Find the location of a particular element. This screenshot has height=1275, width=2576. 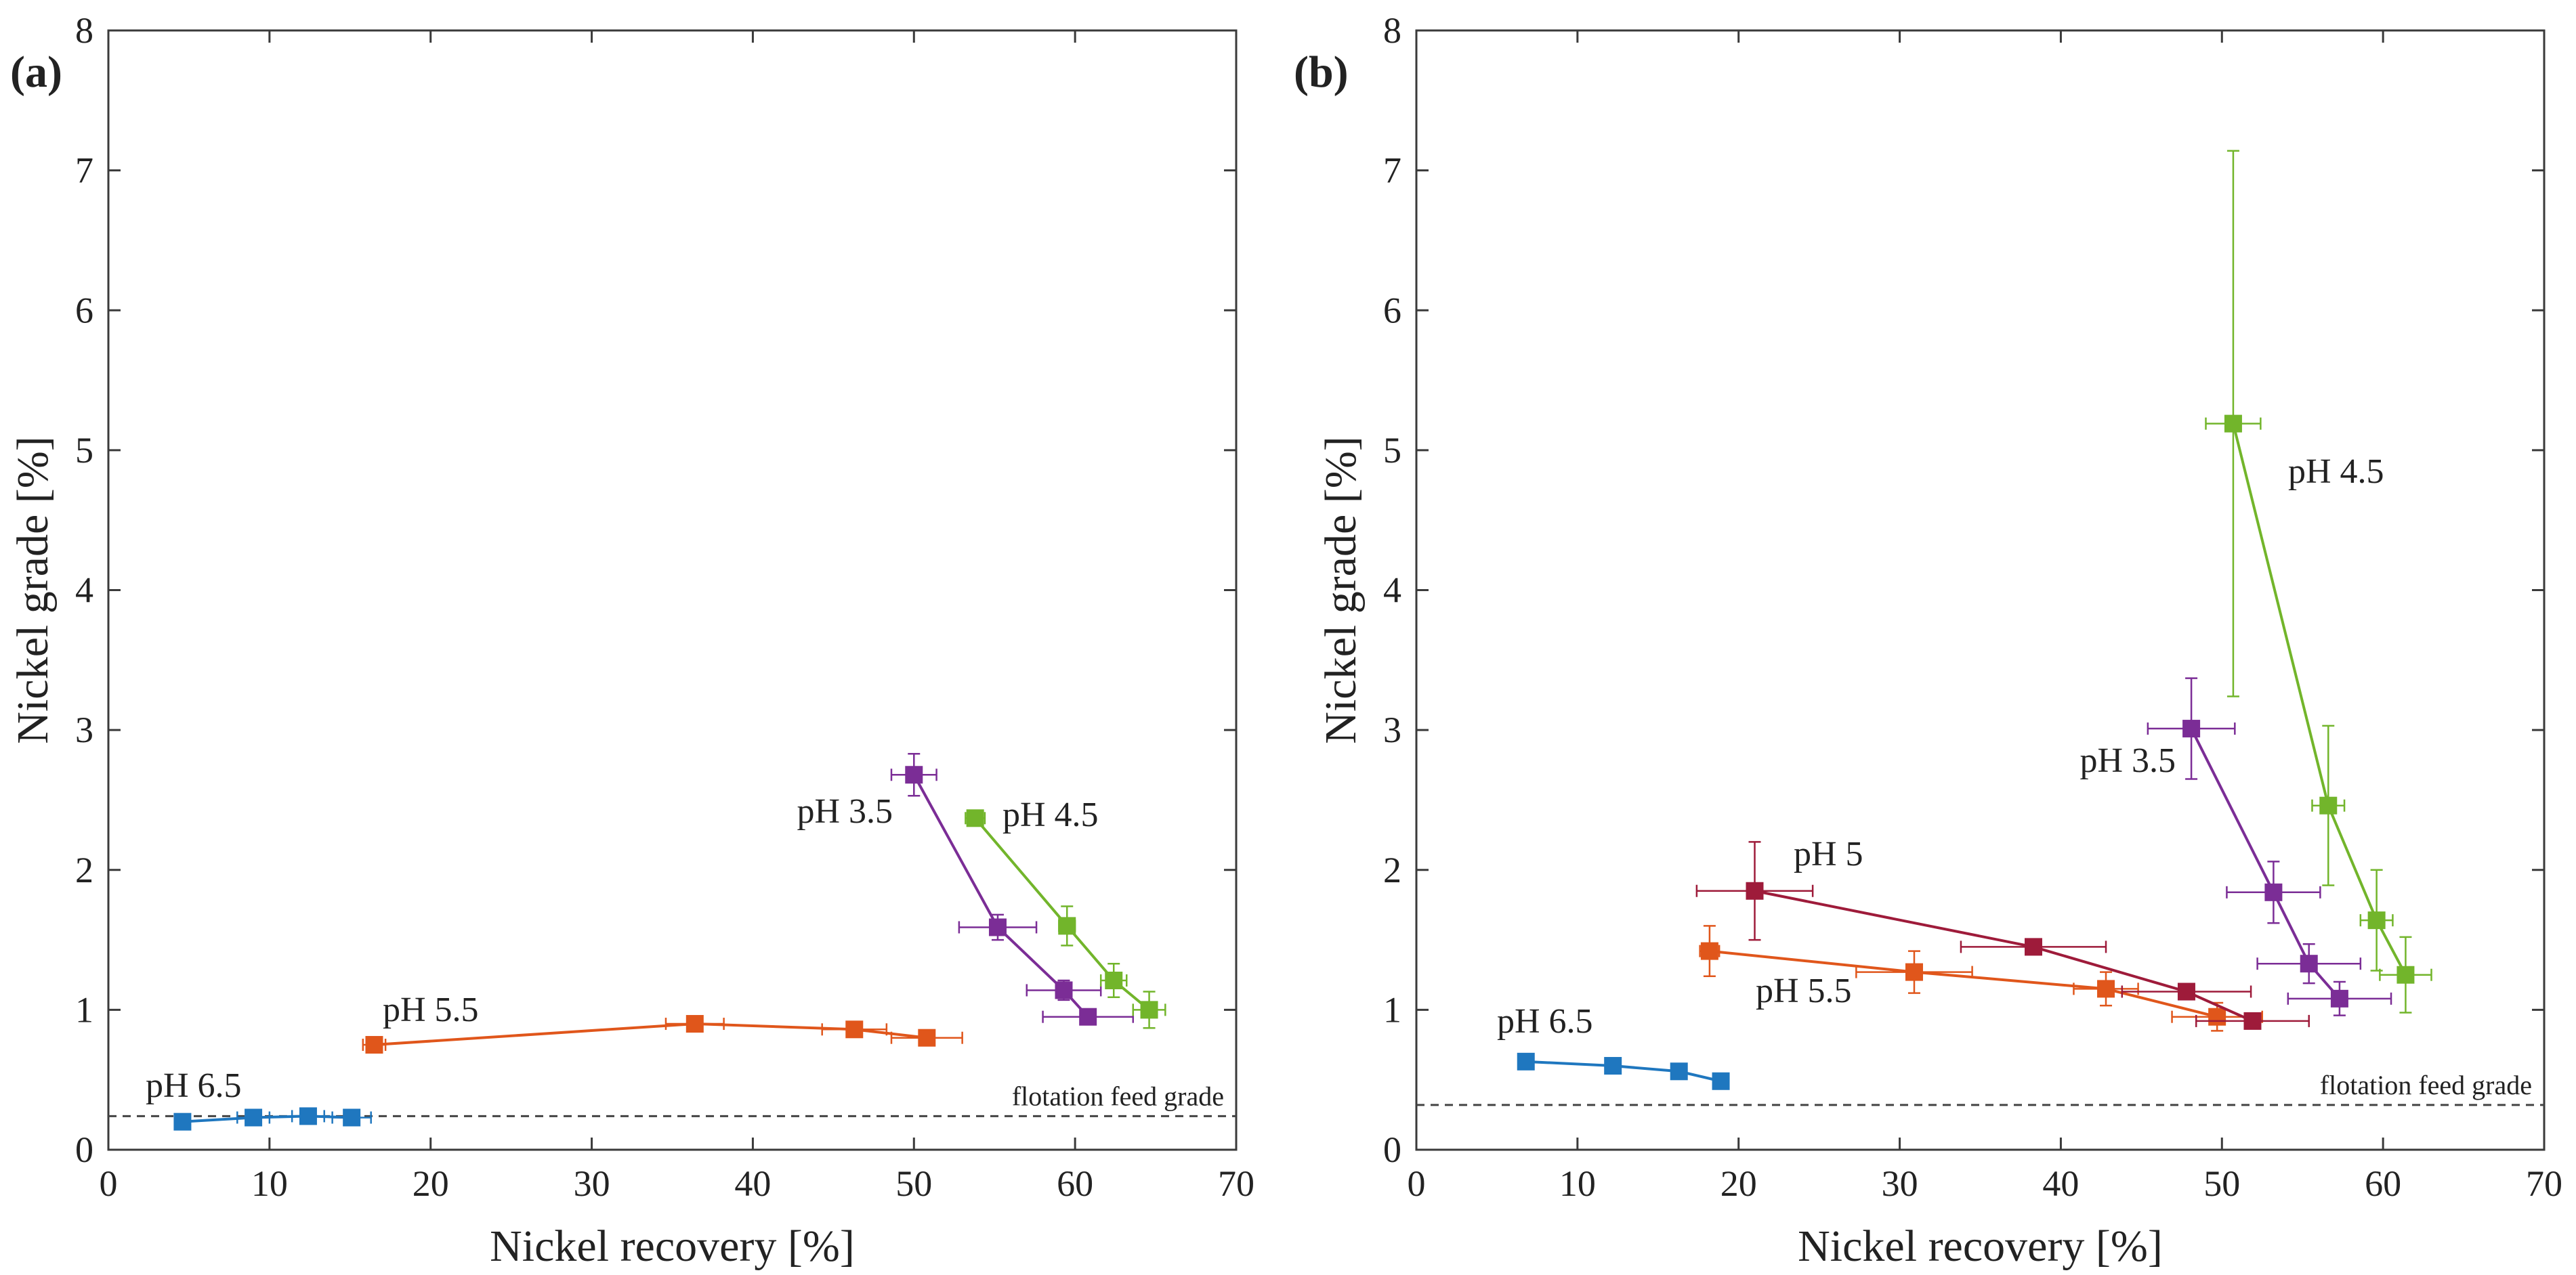

x-tick-label: 30 is located at coordinates (1900, 1183).